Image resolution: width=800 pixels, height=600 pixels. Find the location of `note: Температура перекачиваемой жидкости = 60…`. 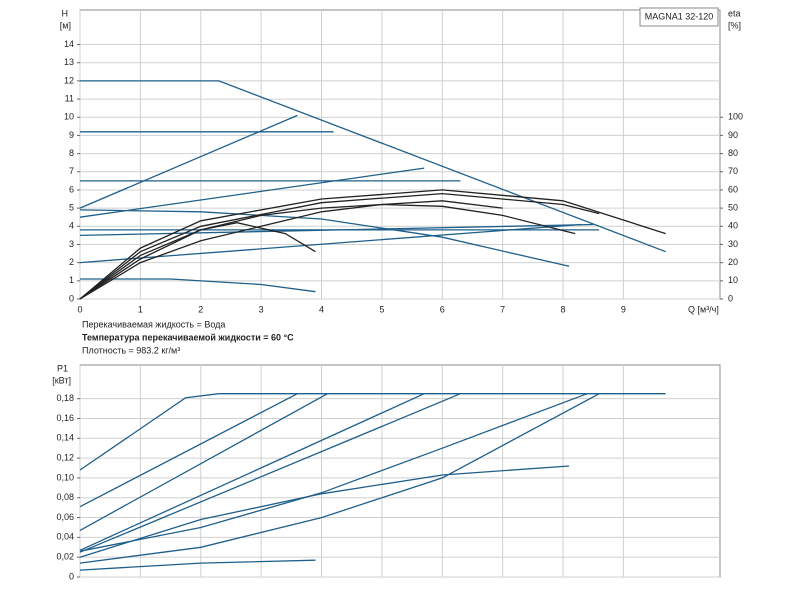

note: Температура перекачиваемой жидкости = 60… is located at coordinates (188, 337).